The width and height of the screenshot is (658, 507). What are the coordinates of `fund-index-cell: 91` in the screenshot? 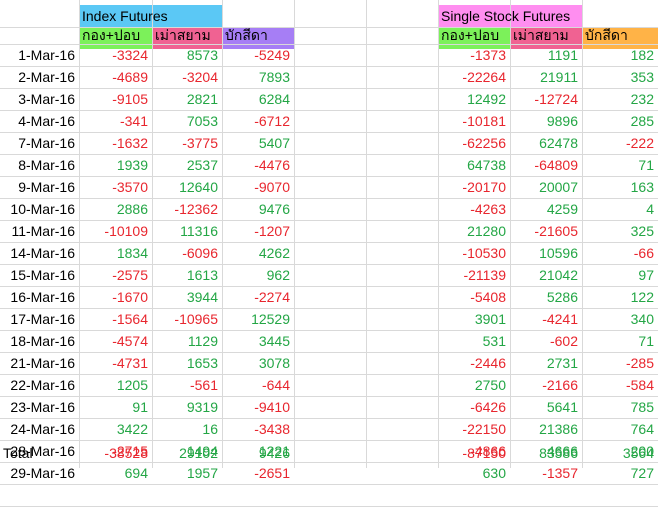 It's located at (140, 407).